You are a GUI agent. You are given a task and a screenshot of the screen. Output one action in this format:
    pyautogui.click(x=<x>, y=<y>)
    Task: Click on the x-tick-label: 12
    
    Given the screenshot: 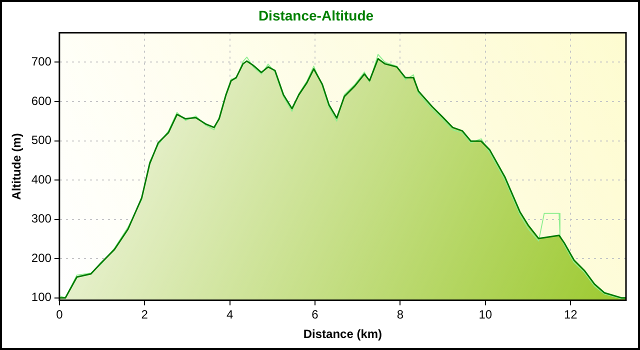 What is the action you would take?
    pyautogui.click(x=571, y=315)
    